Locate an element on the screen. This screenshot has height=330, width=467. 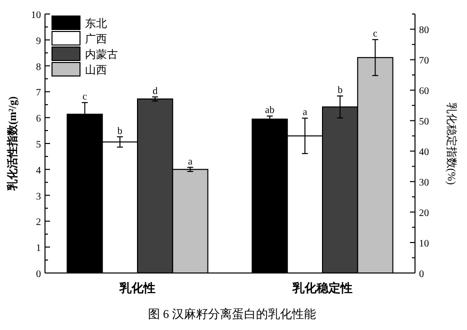
y-tick-label: 9 is located at coordinates (38, 41).